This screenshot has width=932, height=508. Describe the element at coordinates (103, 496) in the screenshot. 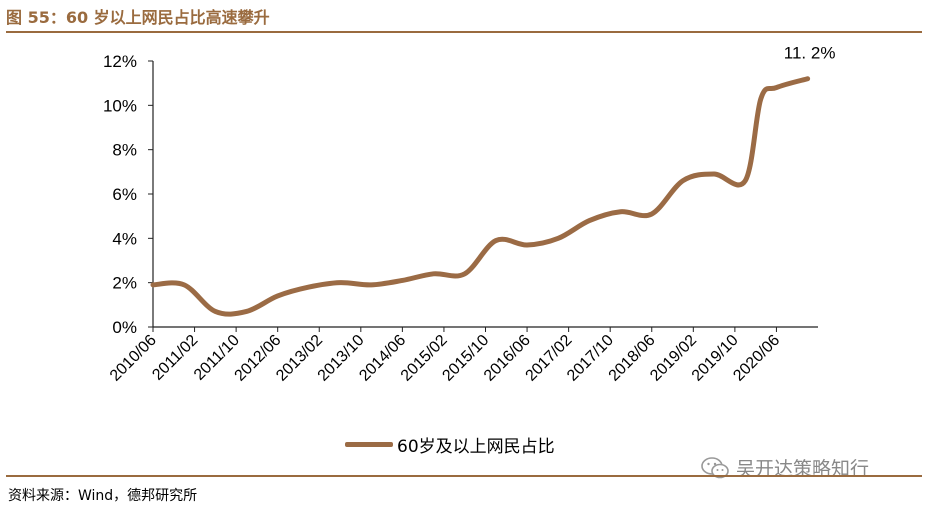

I see `source-note: 资料来源：Wind，德邦研究所` at that location.